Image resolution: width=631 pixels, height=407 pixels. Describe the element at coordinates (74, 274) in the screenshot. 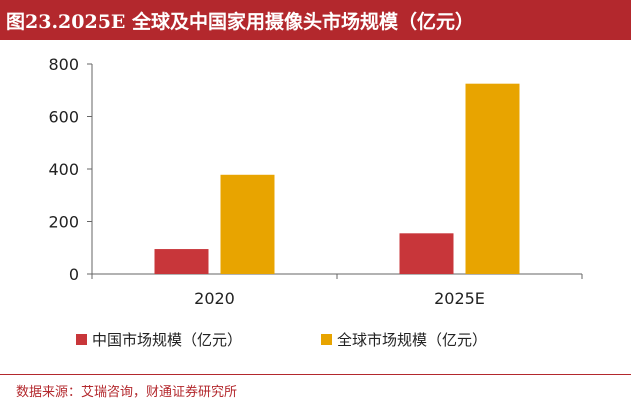

I see `y-tick-label: 0` at that location.